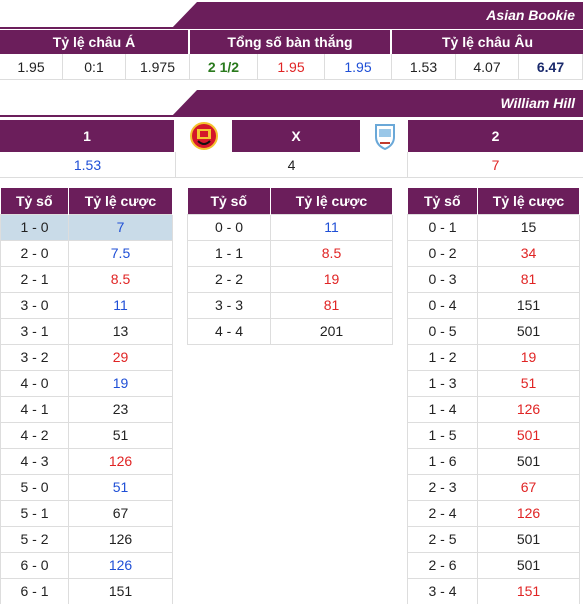  Describe the element at coordinates (34, 253) in the screenshot. I see `score-cell: 2 - 0` at that location.